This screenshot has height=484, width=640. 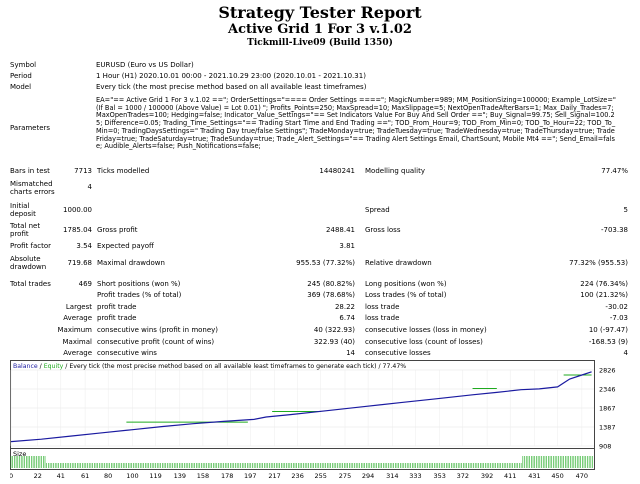 I want to click on absdd-value: 719.68, so click(x=80, y=263).